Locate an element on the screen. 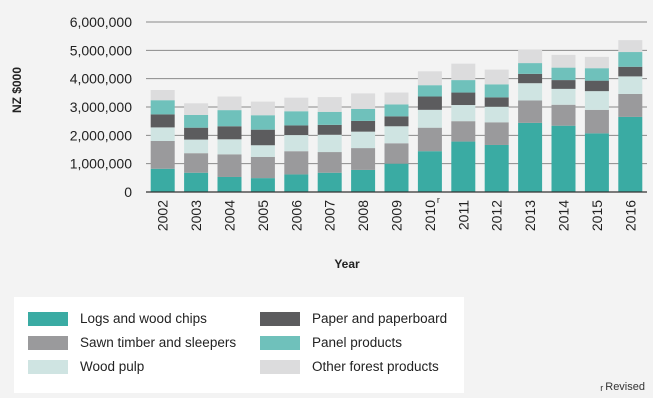 The image size is (653, 398). footnote: r Revised is located at coordinates (622, 387).